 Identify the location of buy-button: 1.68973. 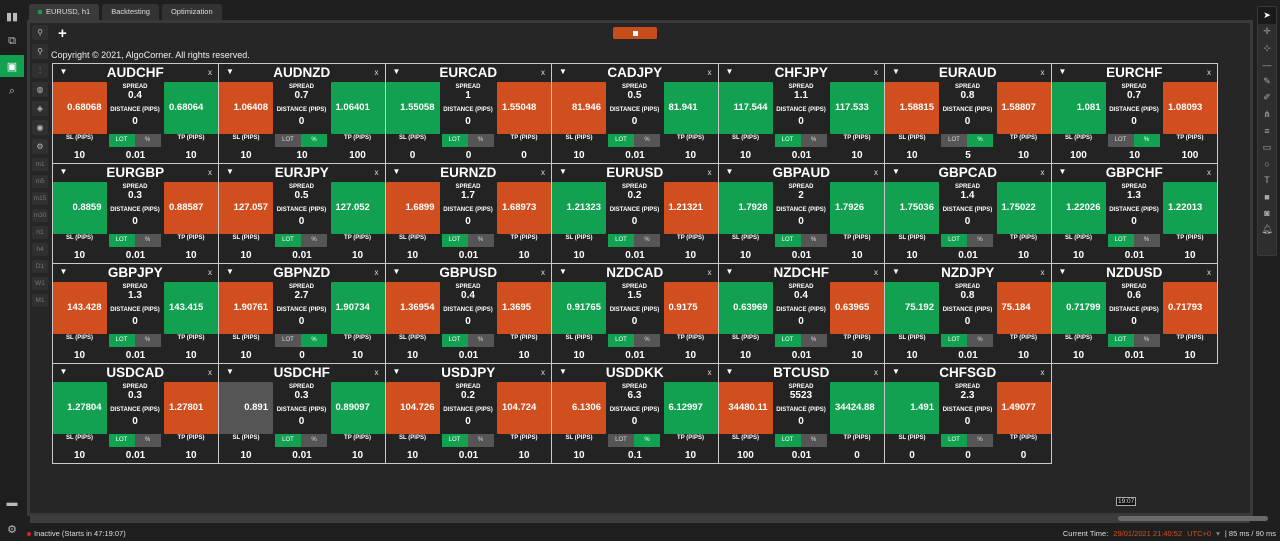
(524, 207).